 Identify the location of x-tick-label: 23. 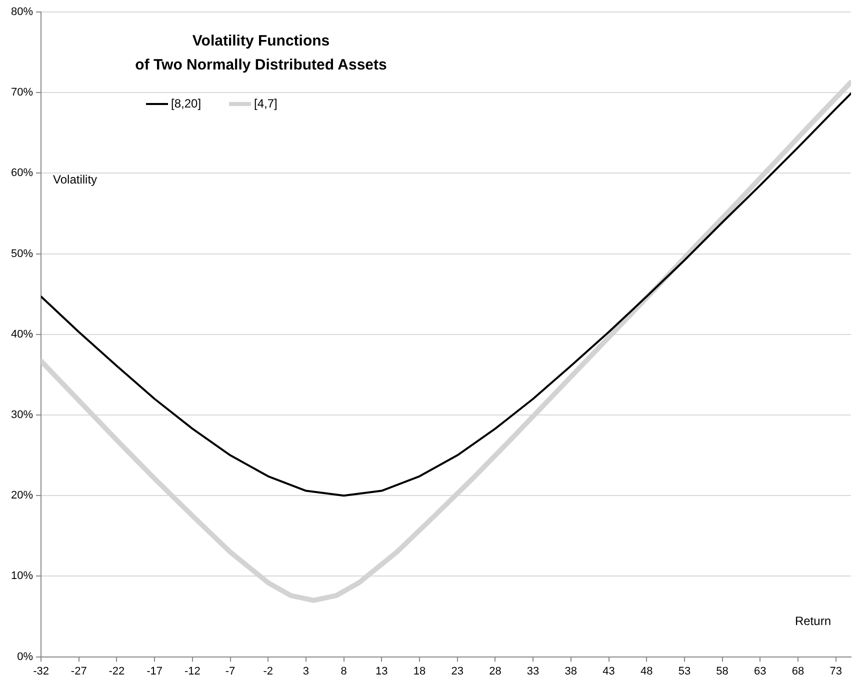
(457, 671).